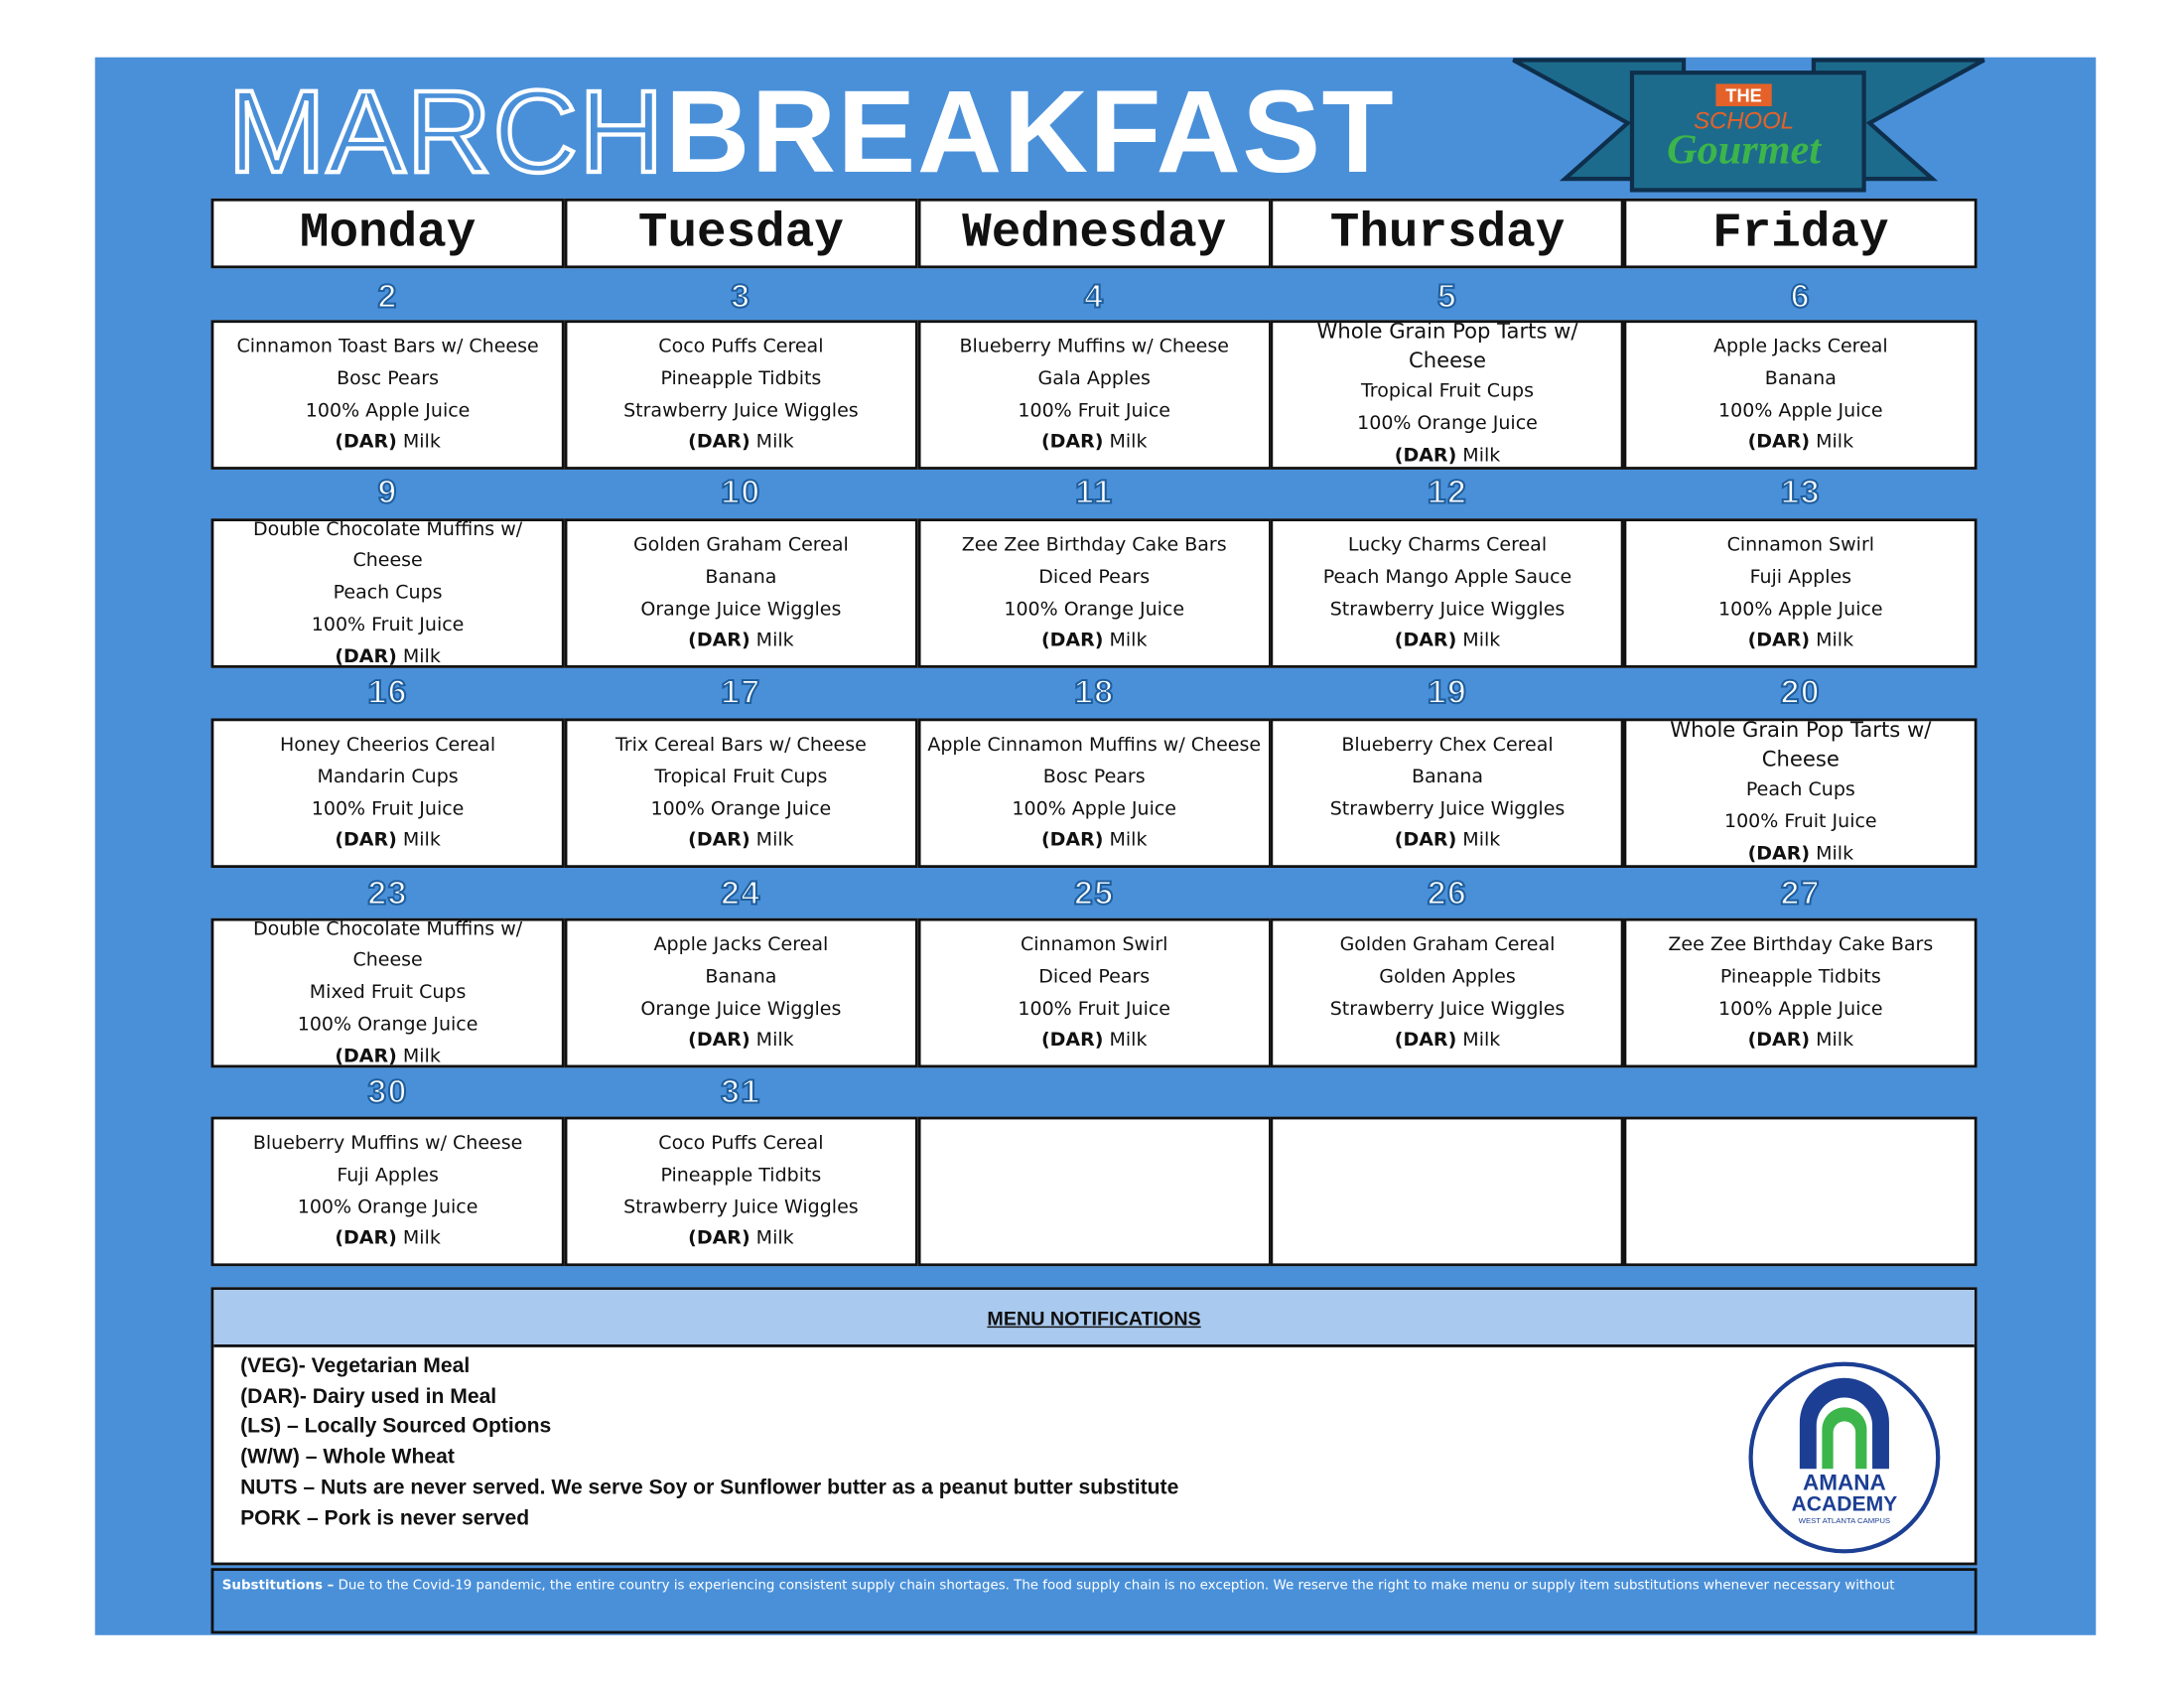 The height and width of the screenshot is (1688, 2184). What do you see at coordinates (1800, 790) in the screenshot?
I see `menu-item: Peach Cups` at bounding box center [1800, 790].